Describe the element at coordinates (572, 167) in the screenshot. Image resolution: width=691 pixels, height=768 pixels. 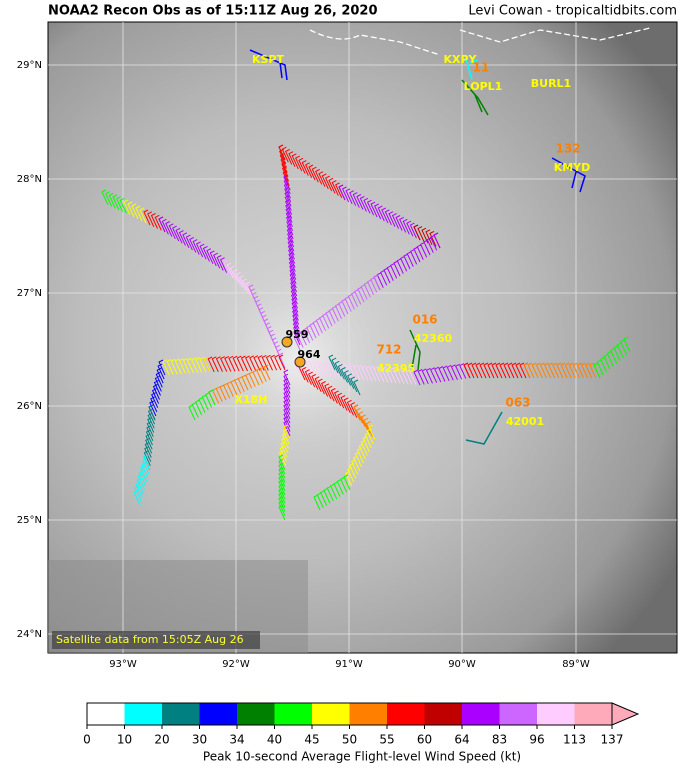
I see `station-label: KMYD` at that location.